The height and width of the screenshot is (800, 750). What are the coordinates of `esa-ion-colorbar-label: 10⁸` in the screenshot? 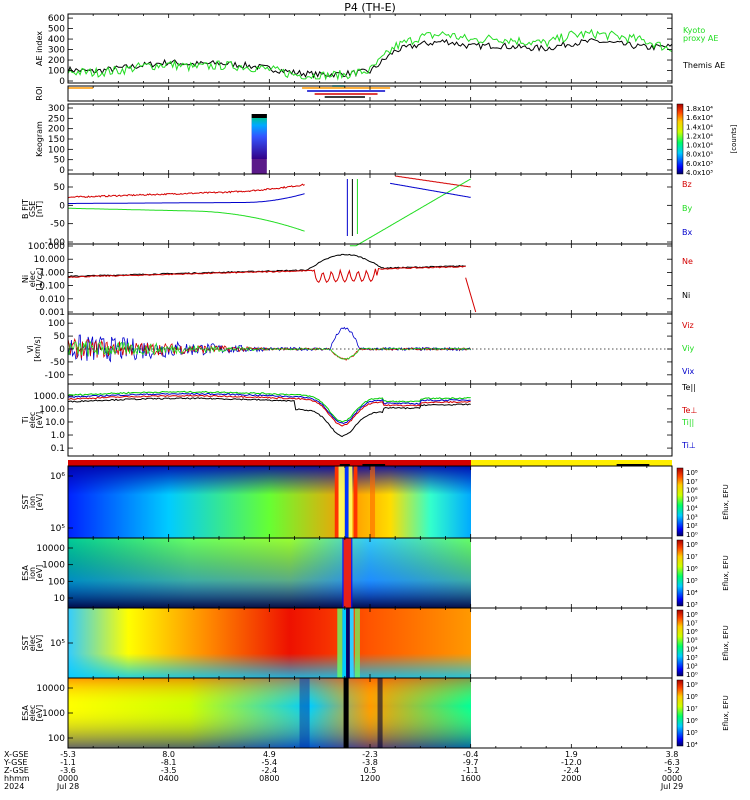 It's located at (692, 545).